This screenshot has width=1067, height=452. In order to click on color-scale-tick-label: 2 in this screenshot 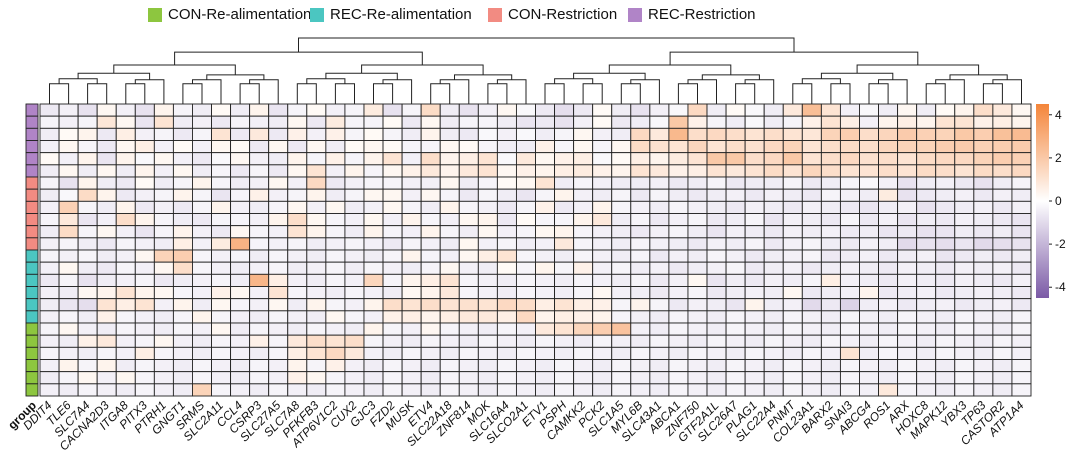, I will do `click(1058, 158)`.